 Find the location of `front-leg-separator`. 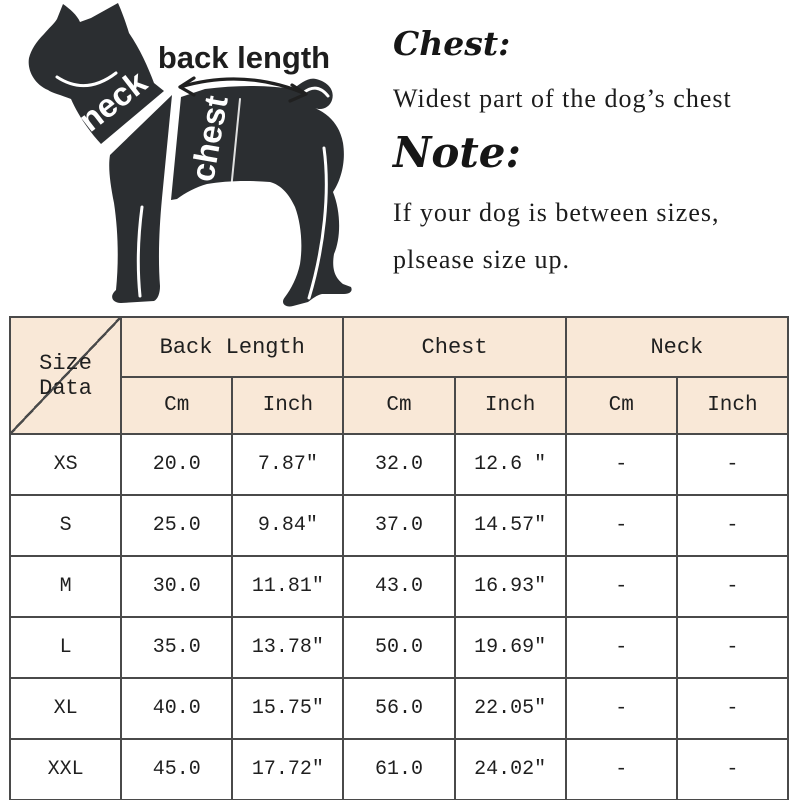

front-leg-separator is located at coordinates (140, 251).